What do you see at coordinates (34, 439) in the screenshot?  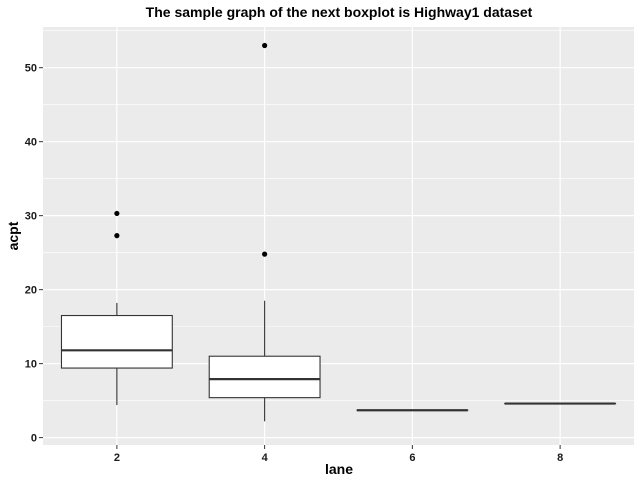 I see `y-tick-label: 0` at bounding box center [34, 439].